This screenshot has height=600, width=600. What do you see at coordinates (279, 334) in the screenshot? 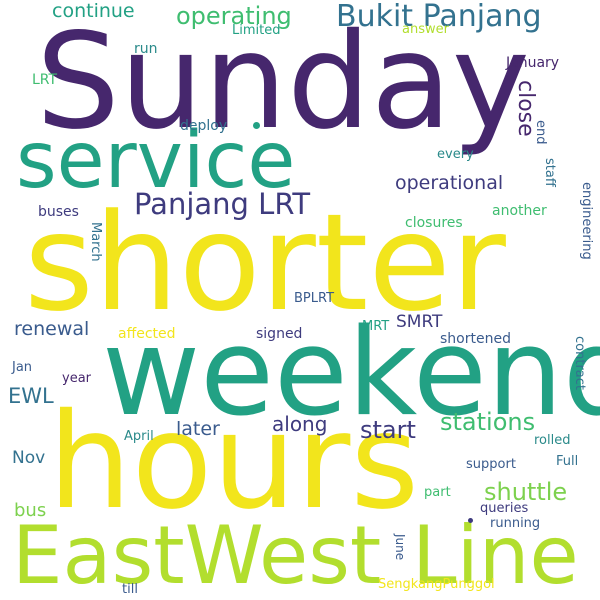
I see `word-signed: signed` at bounding box center [279, 334].